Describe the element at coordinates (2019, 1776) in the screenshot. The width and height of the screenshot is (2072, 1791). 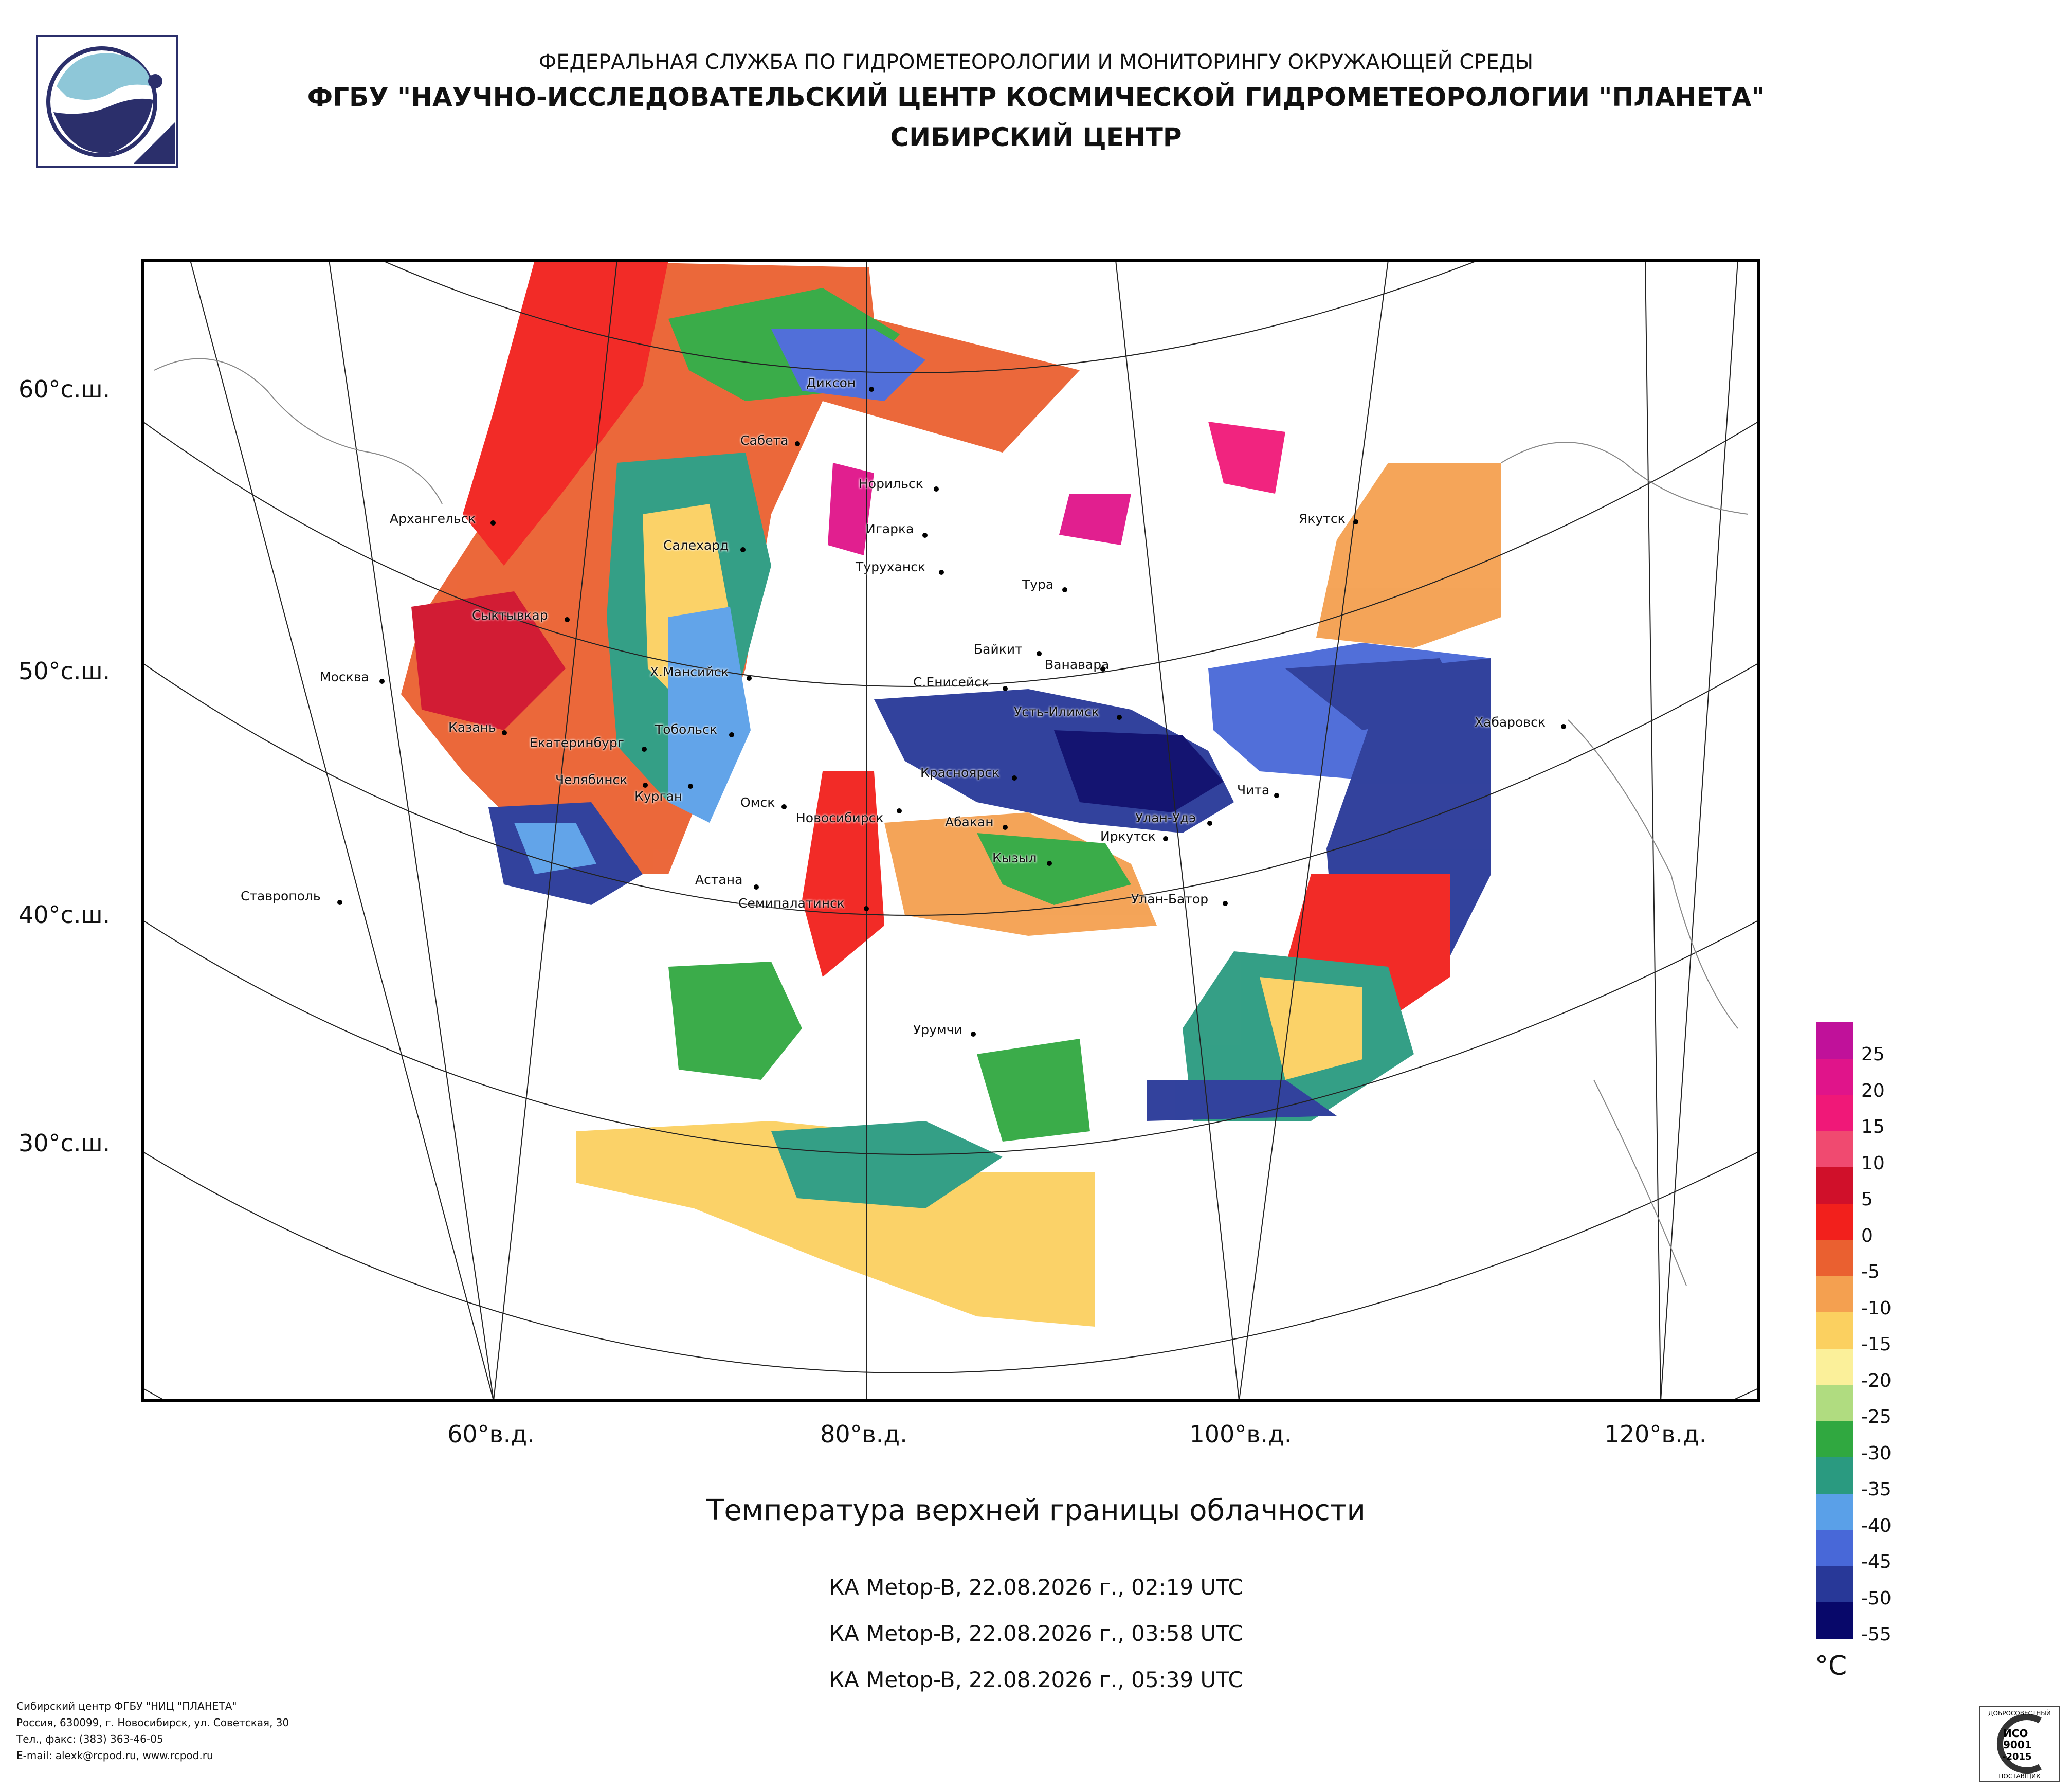
I see `iso-bottom-text: ПОСТАВЩИК` at that location.